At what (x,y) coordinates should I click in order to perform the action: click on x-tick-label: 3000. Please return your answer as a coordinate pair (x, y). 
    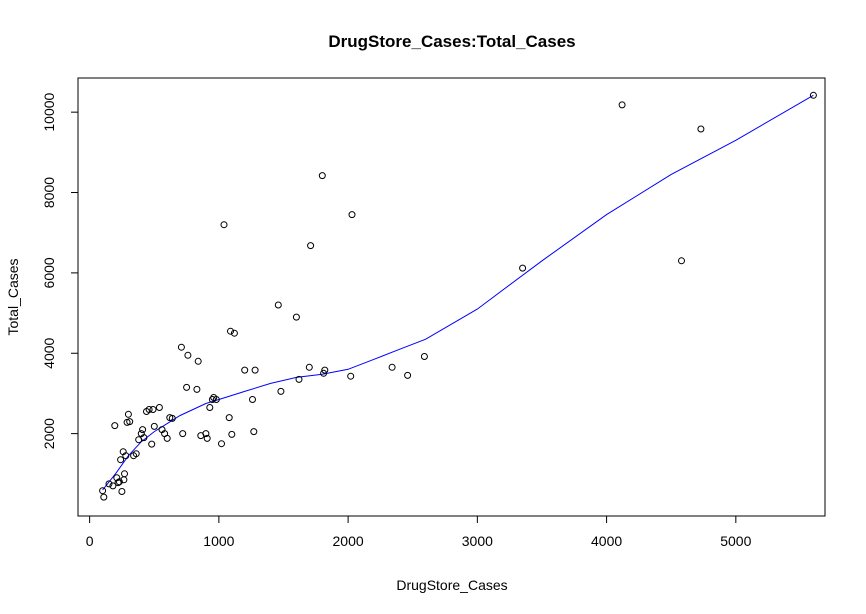
    Looking at the image, I should click on (477, 541).